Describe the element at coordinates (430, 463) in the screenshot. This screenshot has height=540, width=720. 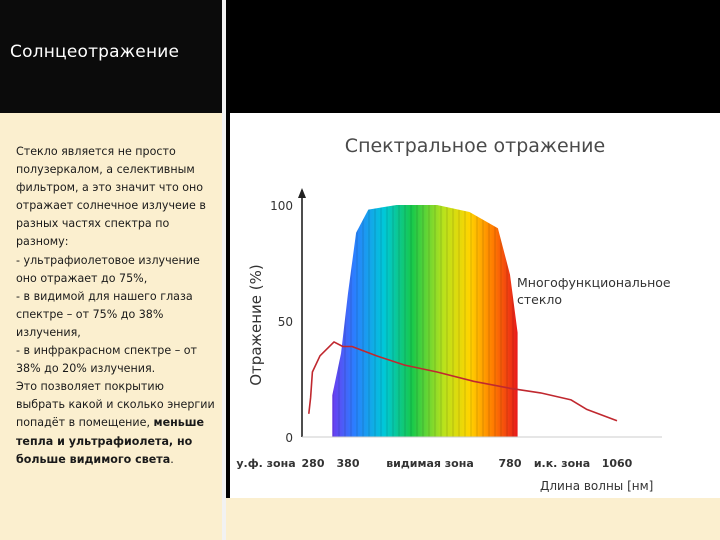
I see `x-tick-label: видимая зона` at that location.